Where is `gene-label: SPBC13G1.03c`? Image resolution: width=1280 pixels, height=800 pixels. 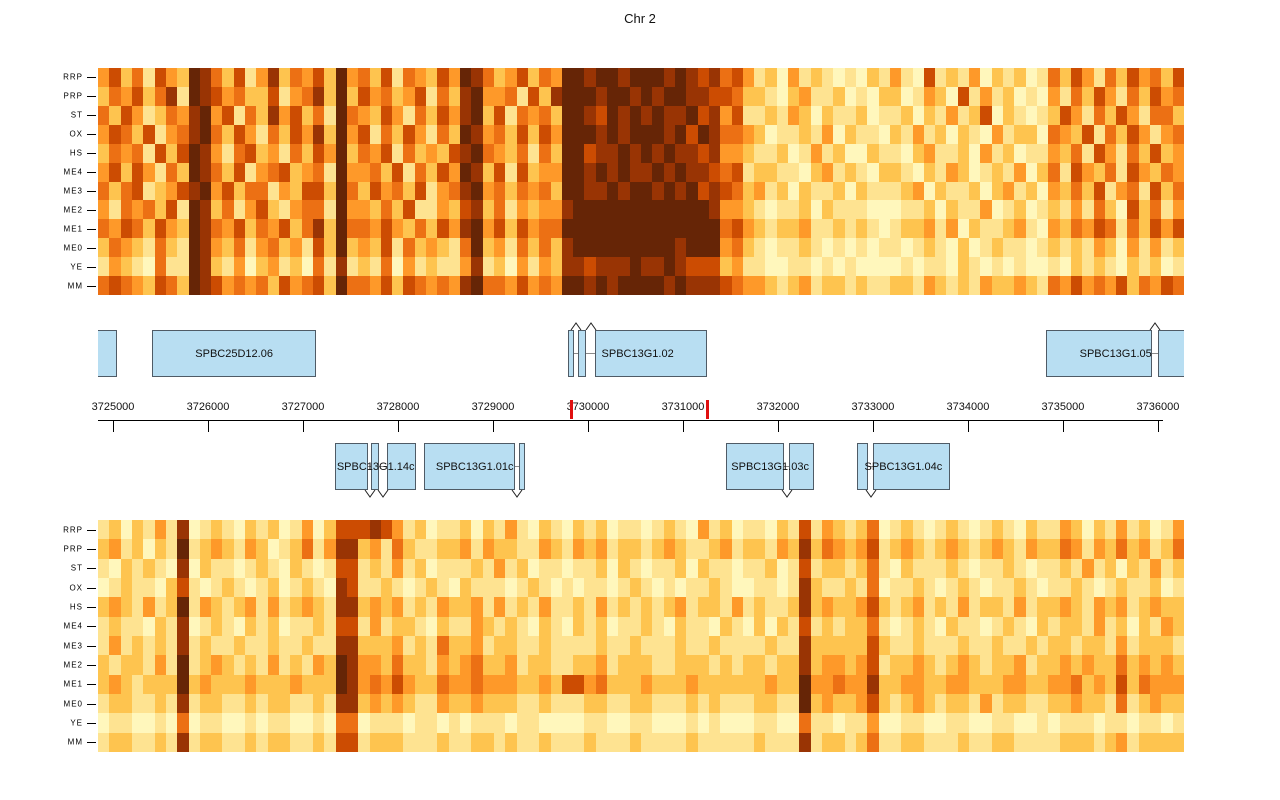
gene-label: SPBC13G1.03c is located at coordinates (770, 466).